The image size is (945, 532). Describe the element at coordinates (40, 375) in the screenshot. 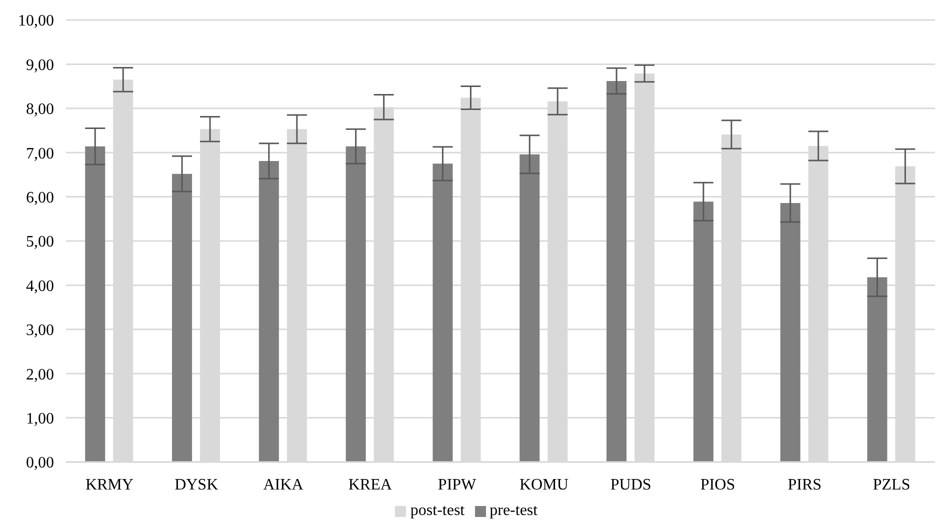

I see `y-tick-label: 2,00` at that location.